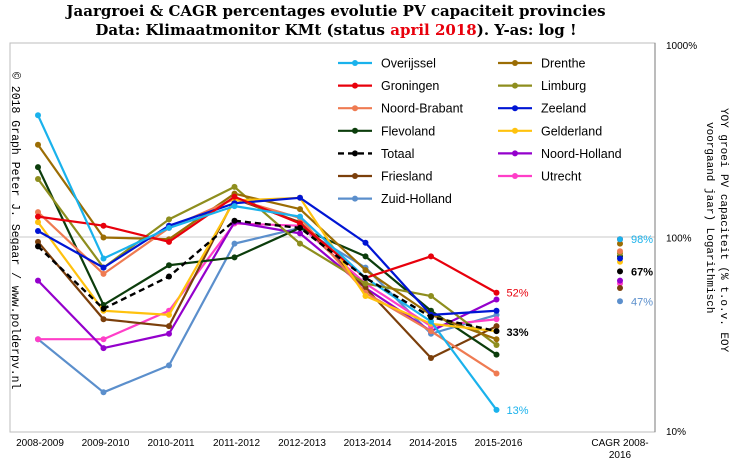 The image size is (741, 464). I want to click on legend-entry-friesland: Friesland, so click(385, 177).